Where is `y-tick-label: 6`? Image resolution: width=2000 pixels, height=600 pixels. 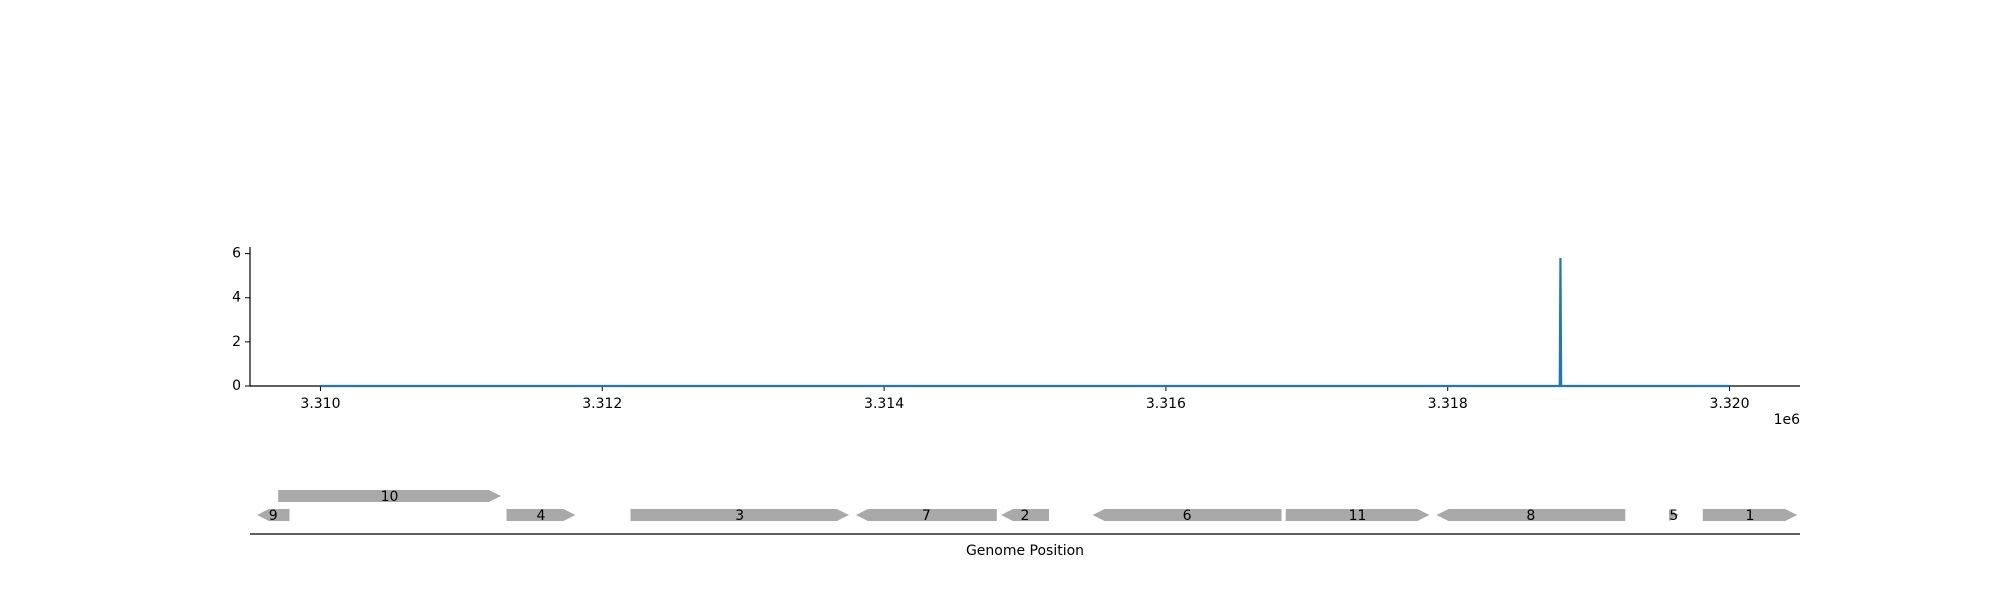
y-tick-label: 6 is located at coordinates (236, 254).